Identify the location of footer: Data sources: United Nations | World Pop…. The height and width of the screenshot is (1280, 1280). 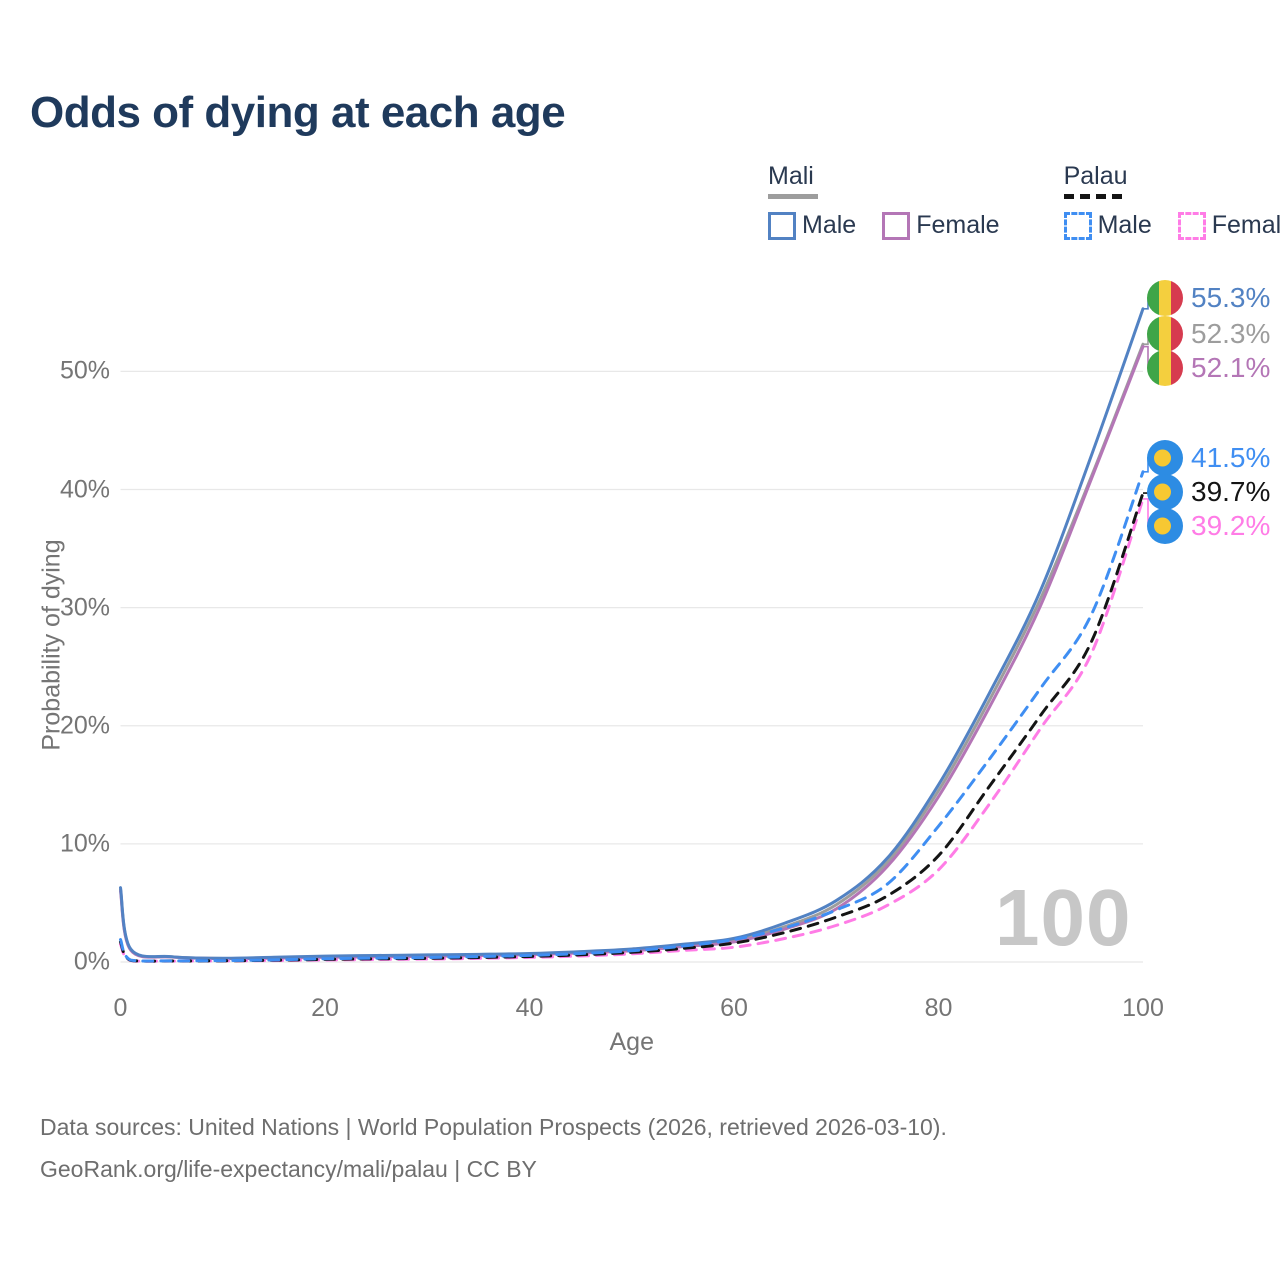
(493, 1148).